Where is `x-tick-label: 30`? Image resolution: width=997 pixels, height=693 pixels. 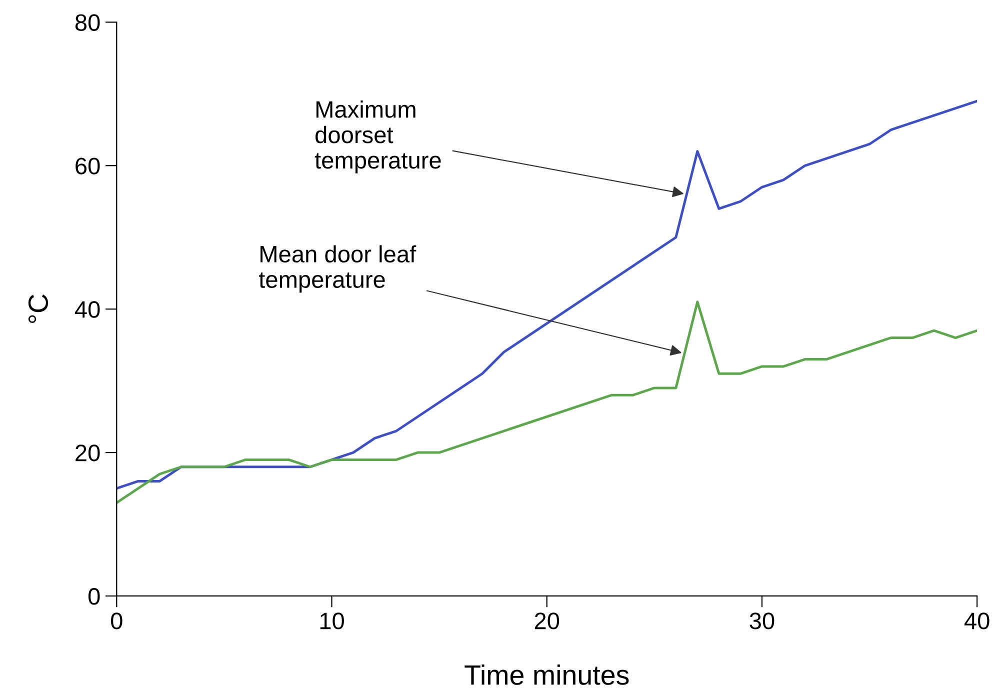 x-tick-label: 30 is located at coordinates (762, 621).